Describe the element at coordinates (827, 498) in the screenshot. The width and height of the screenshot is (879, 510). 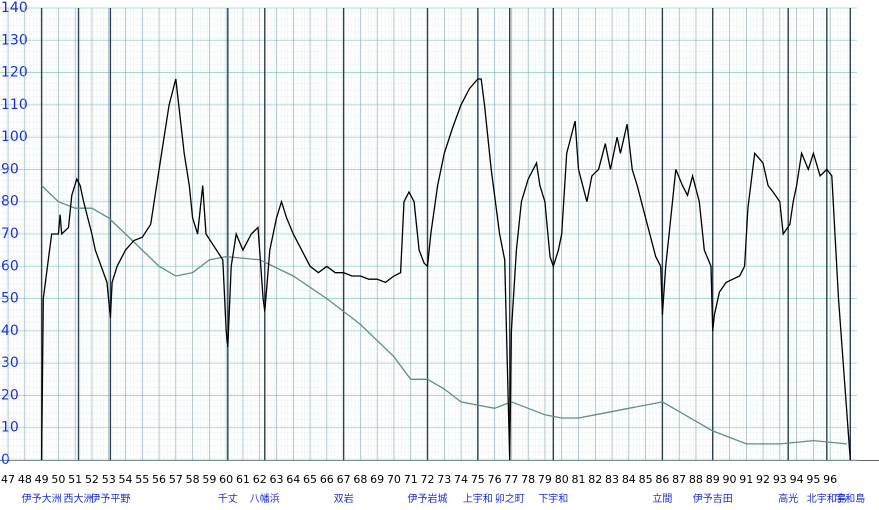
I see `station-label: 北宇和島` at that location.